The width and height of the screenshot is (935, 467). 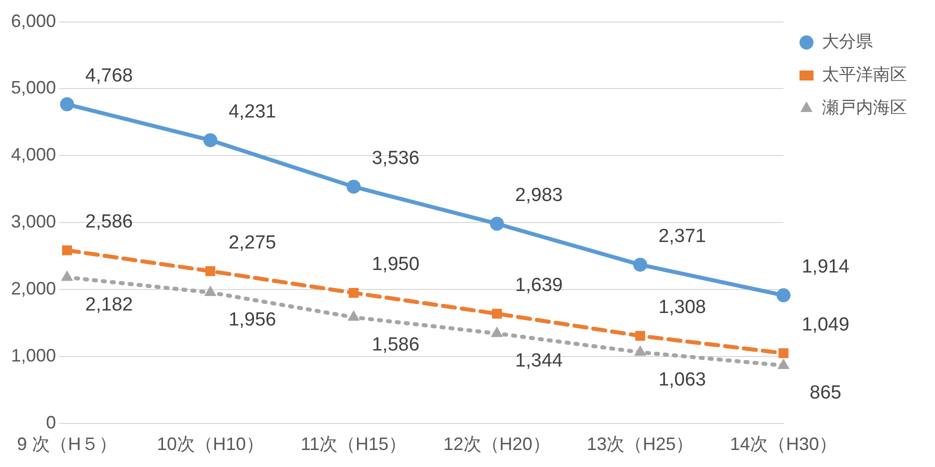 What do you see at coordinates (847, 42) in the screenshot?
I see `legend-label: 大分県` at bounding box center [847, 42].